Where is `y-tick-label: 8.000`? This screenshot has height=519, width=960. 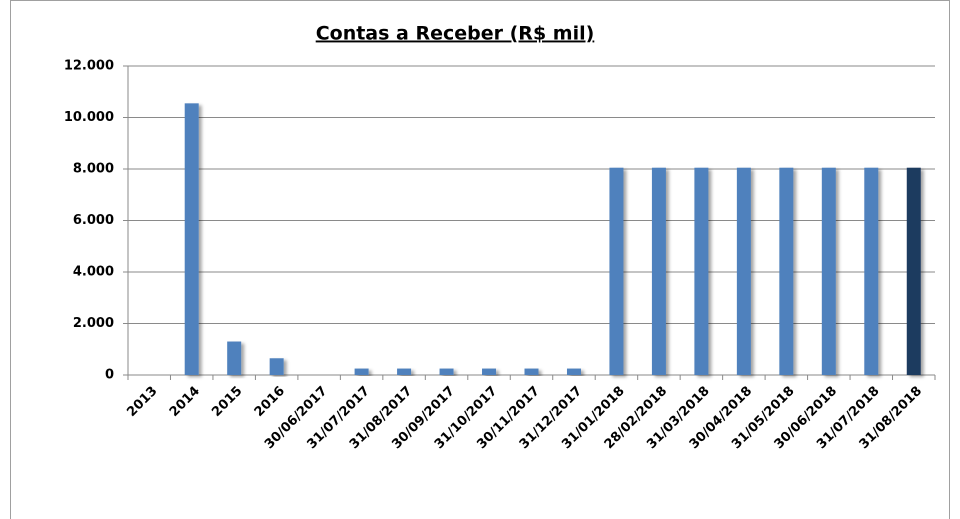
y-tick-label: 8.000 is located at coordinates (93, 169).